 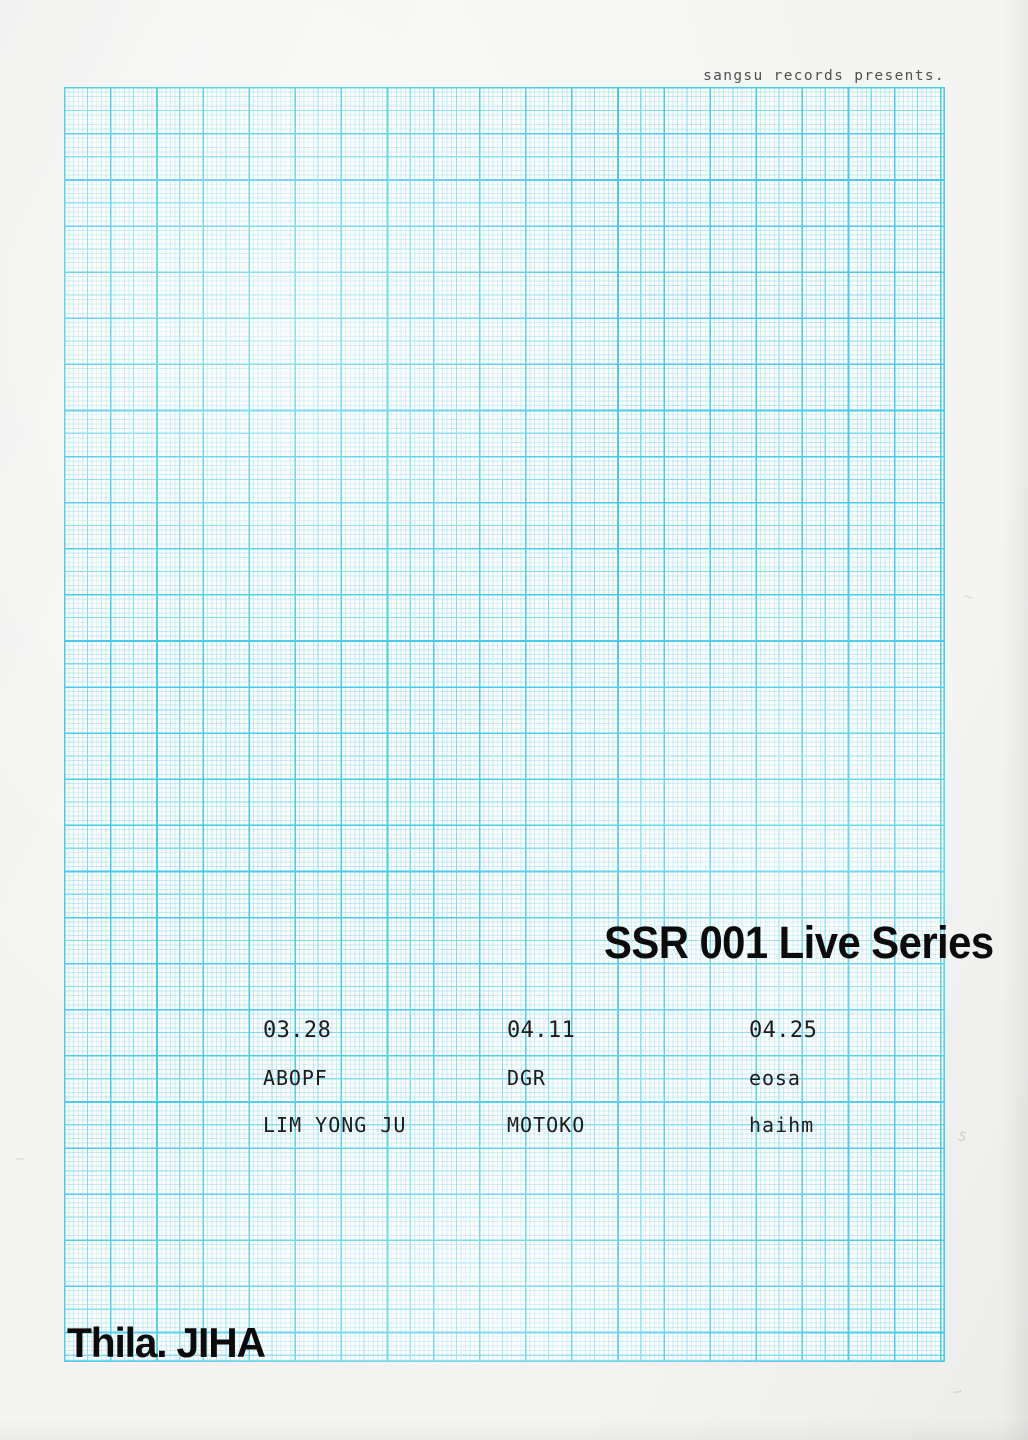 I want to click on schedule-artist: MOTOKO, so click(x=546, y=1125).